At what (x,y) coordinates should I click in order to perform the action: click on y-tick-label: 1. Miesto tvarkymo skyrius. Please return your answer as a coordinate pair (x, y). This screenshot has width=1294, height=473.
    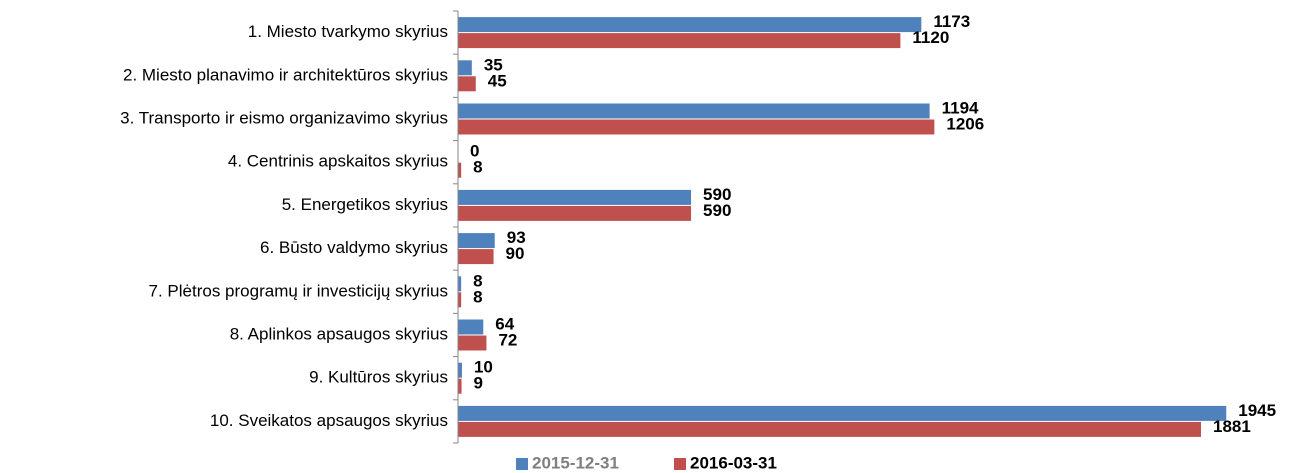
    Looking at the image, I should click on (348, 31).